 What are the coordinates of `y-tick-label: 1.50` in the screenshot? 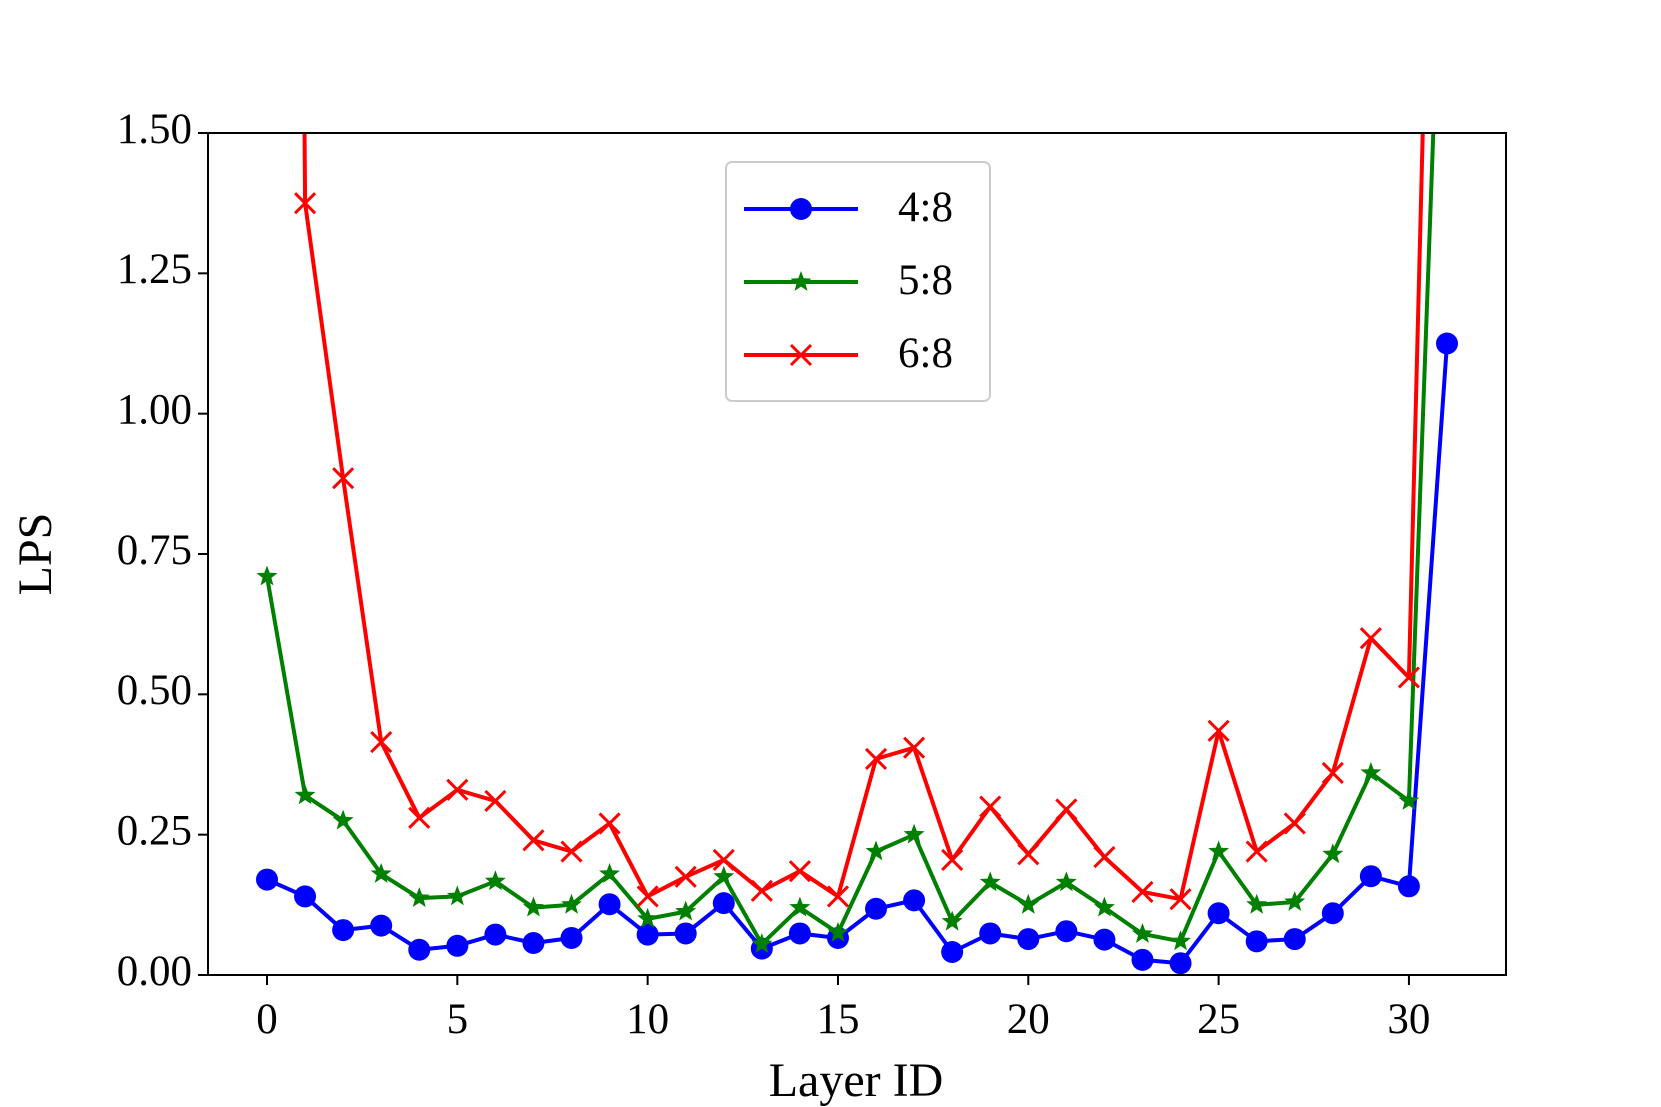 It's located at (154, 129).